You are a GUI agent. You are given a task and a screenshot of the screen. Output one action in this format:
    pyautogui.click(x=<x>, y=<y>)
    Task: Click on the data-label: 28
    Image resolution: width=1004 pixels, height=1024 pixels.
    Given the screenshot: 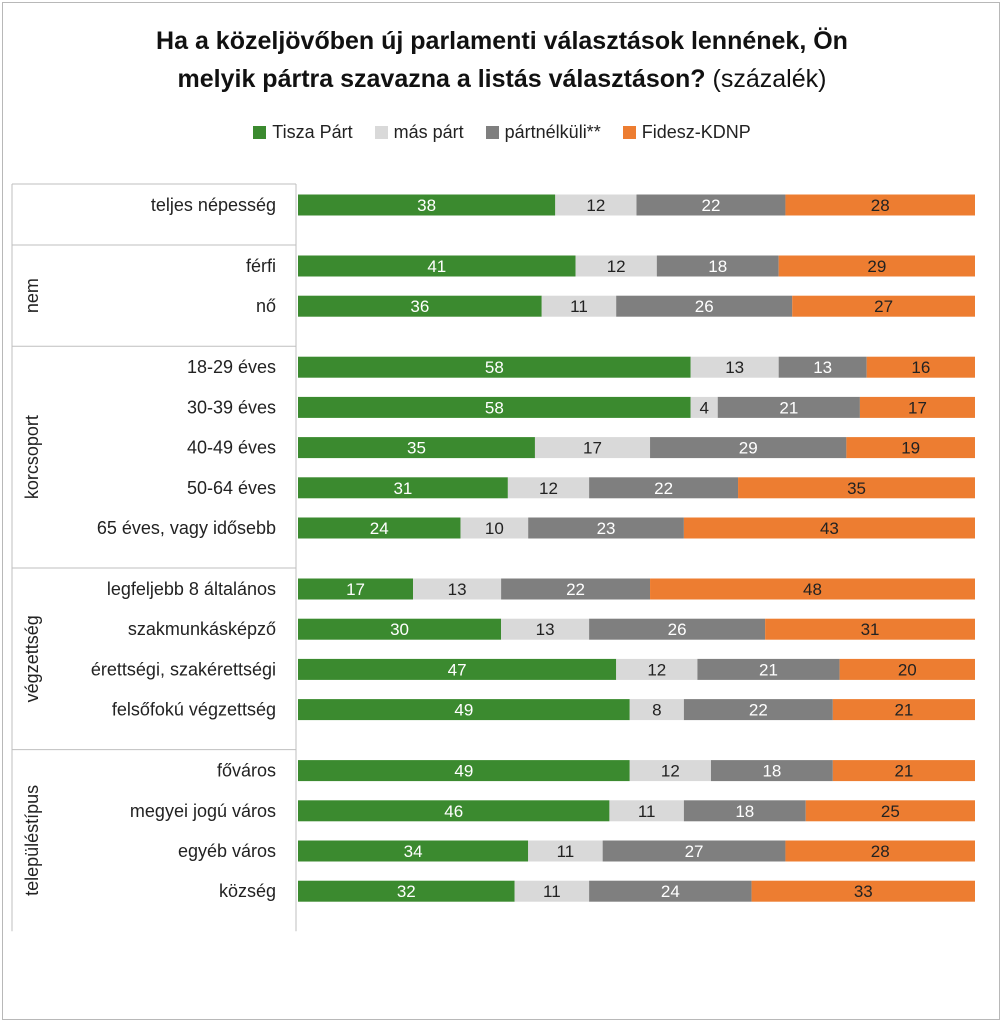 What is the action you would take?
    pyautogui.click(x=880, y=851)
    